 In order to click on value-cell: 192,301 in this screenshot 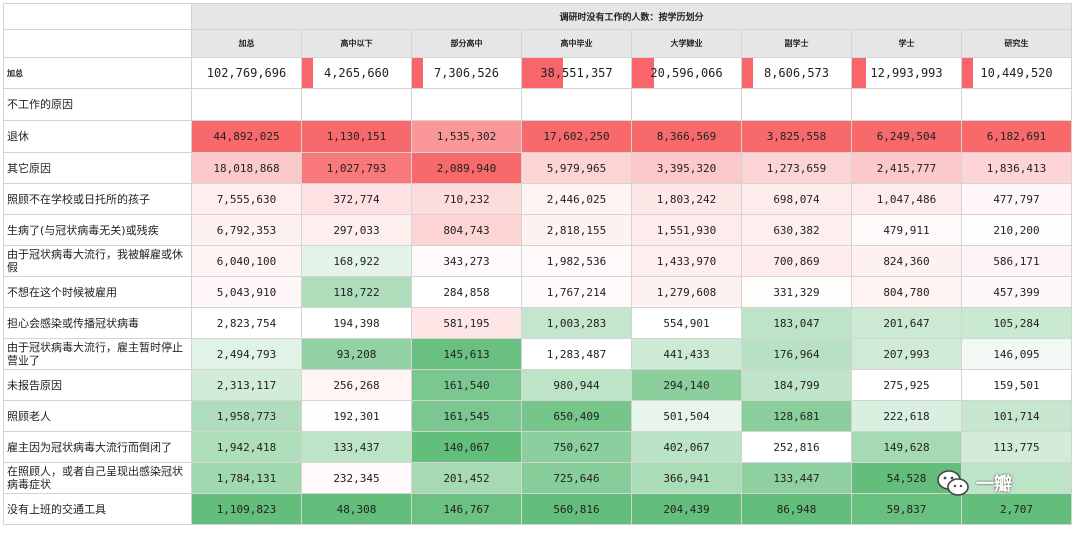, I will do `click(356, 416)`.